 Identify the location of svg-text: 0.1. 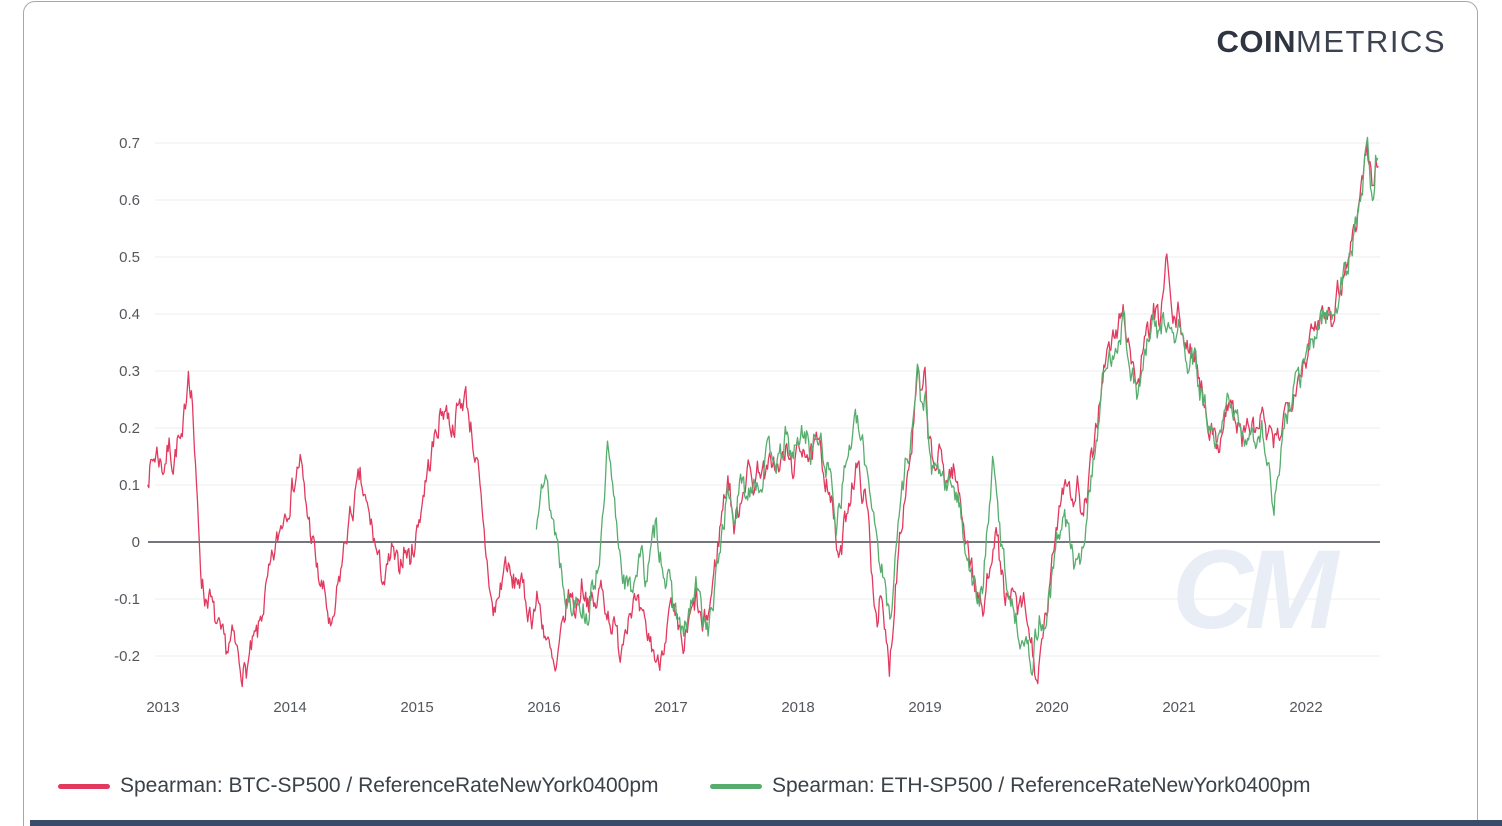
(129, 485).